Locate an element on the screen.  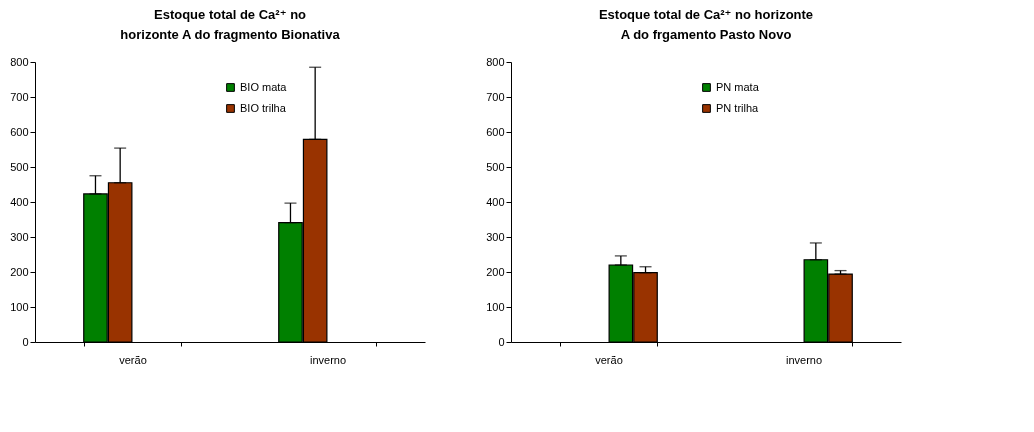
chart-title: Estoque total de Ca²⁺ no horizonte A do frgamento Pasto Novo is located at coordinates (706, 24).